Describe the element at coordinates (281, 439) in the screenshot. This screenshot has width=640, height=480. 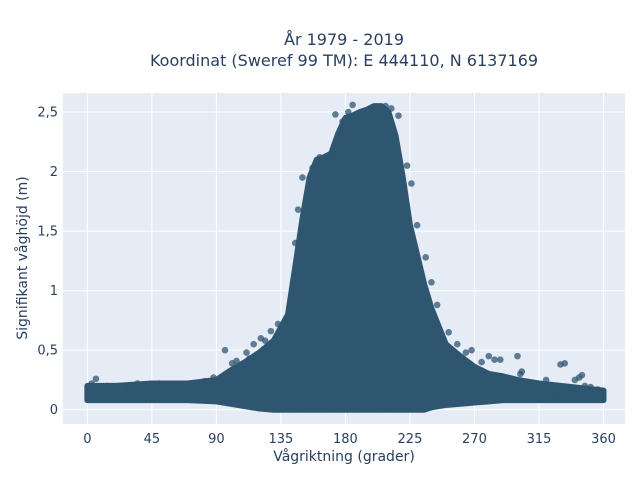
I see `x-tick-label: 135` at that location.